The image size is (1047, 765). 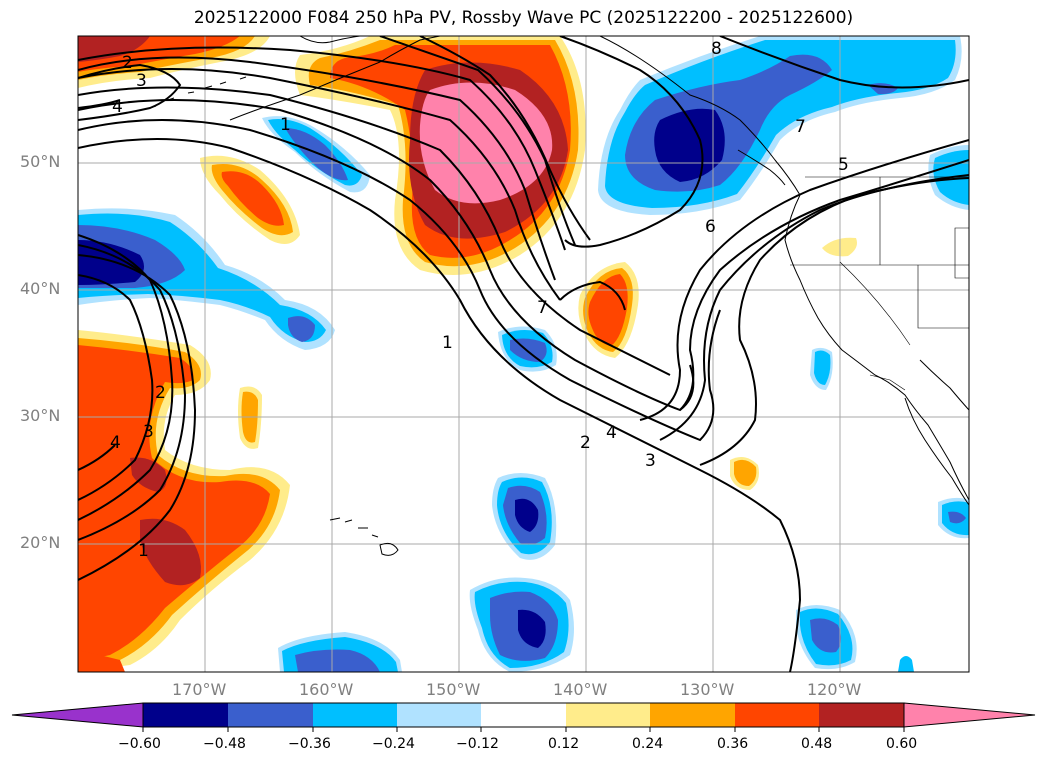 What do you see at coordinates (902, 744) in the screenshot?
I see `colorbar-tick-label: 0.60` at bounding box center [902, 744].